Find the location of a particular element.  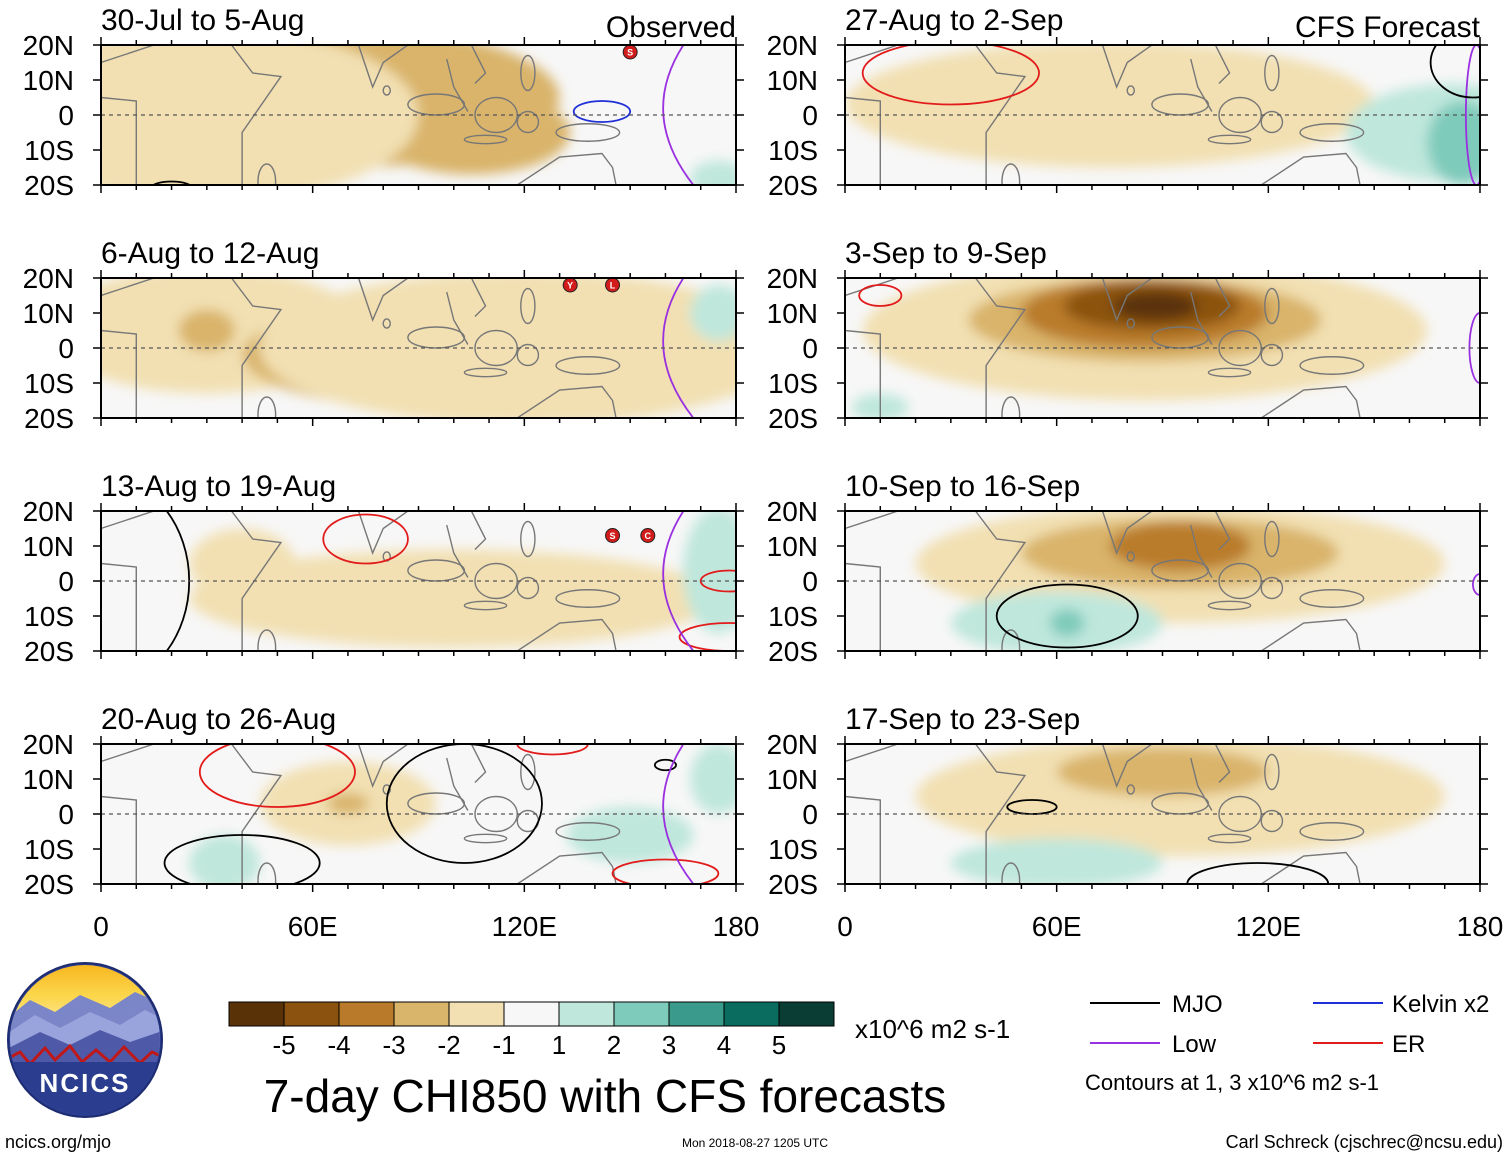

map-panel: S 20N 10N 0 10S 20S 30-Jul to 5-Aug Observed is located at coordinates (383, 102).